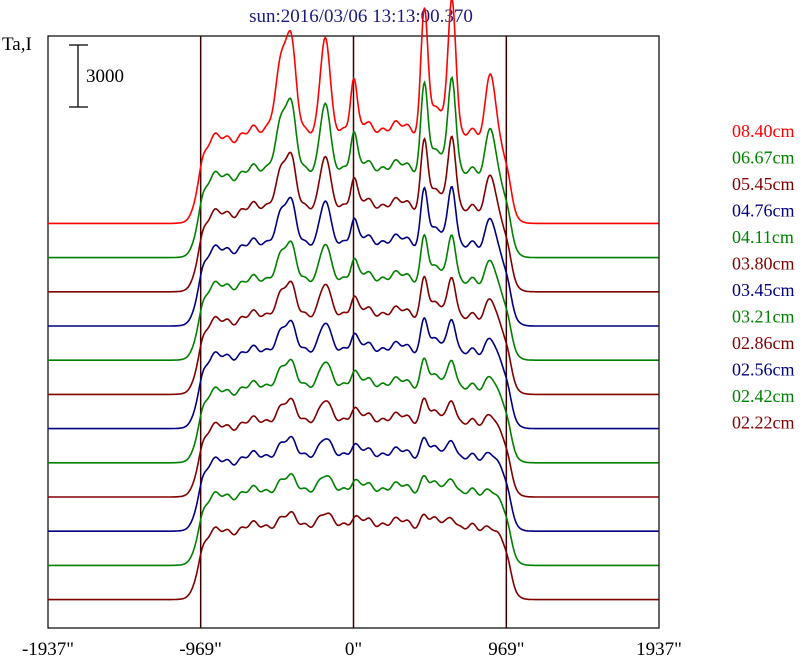  What do you see at coordinates (353, 555) in the screenshot?
I see `series-line-02.22cm` at bounding box center [353, 555].